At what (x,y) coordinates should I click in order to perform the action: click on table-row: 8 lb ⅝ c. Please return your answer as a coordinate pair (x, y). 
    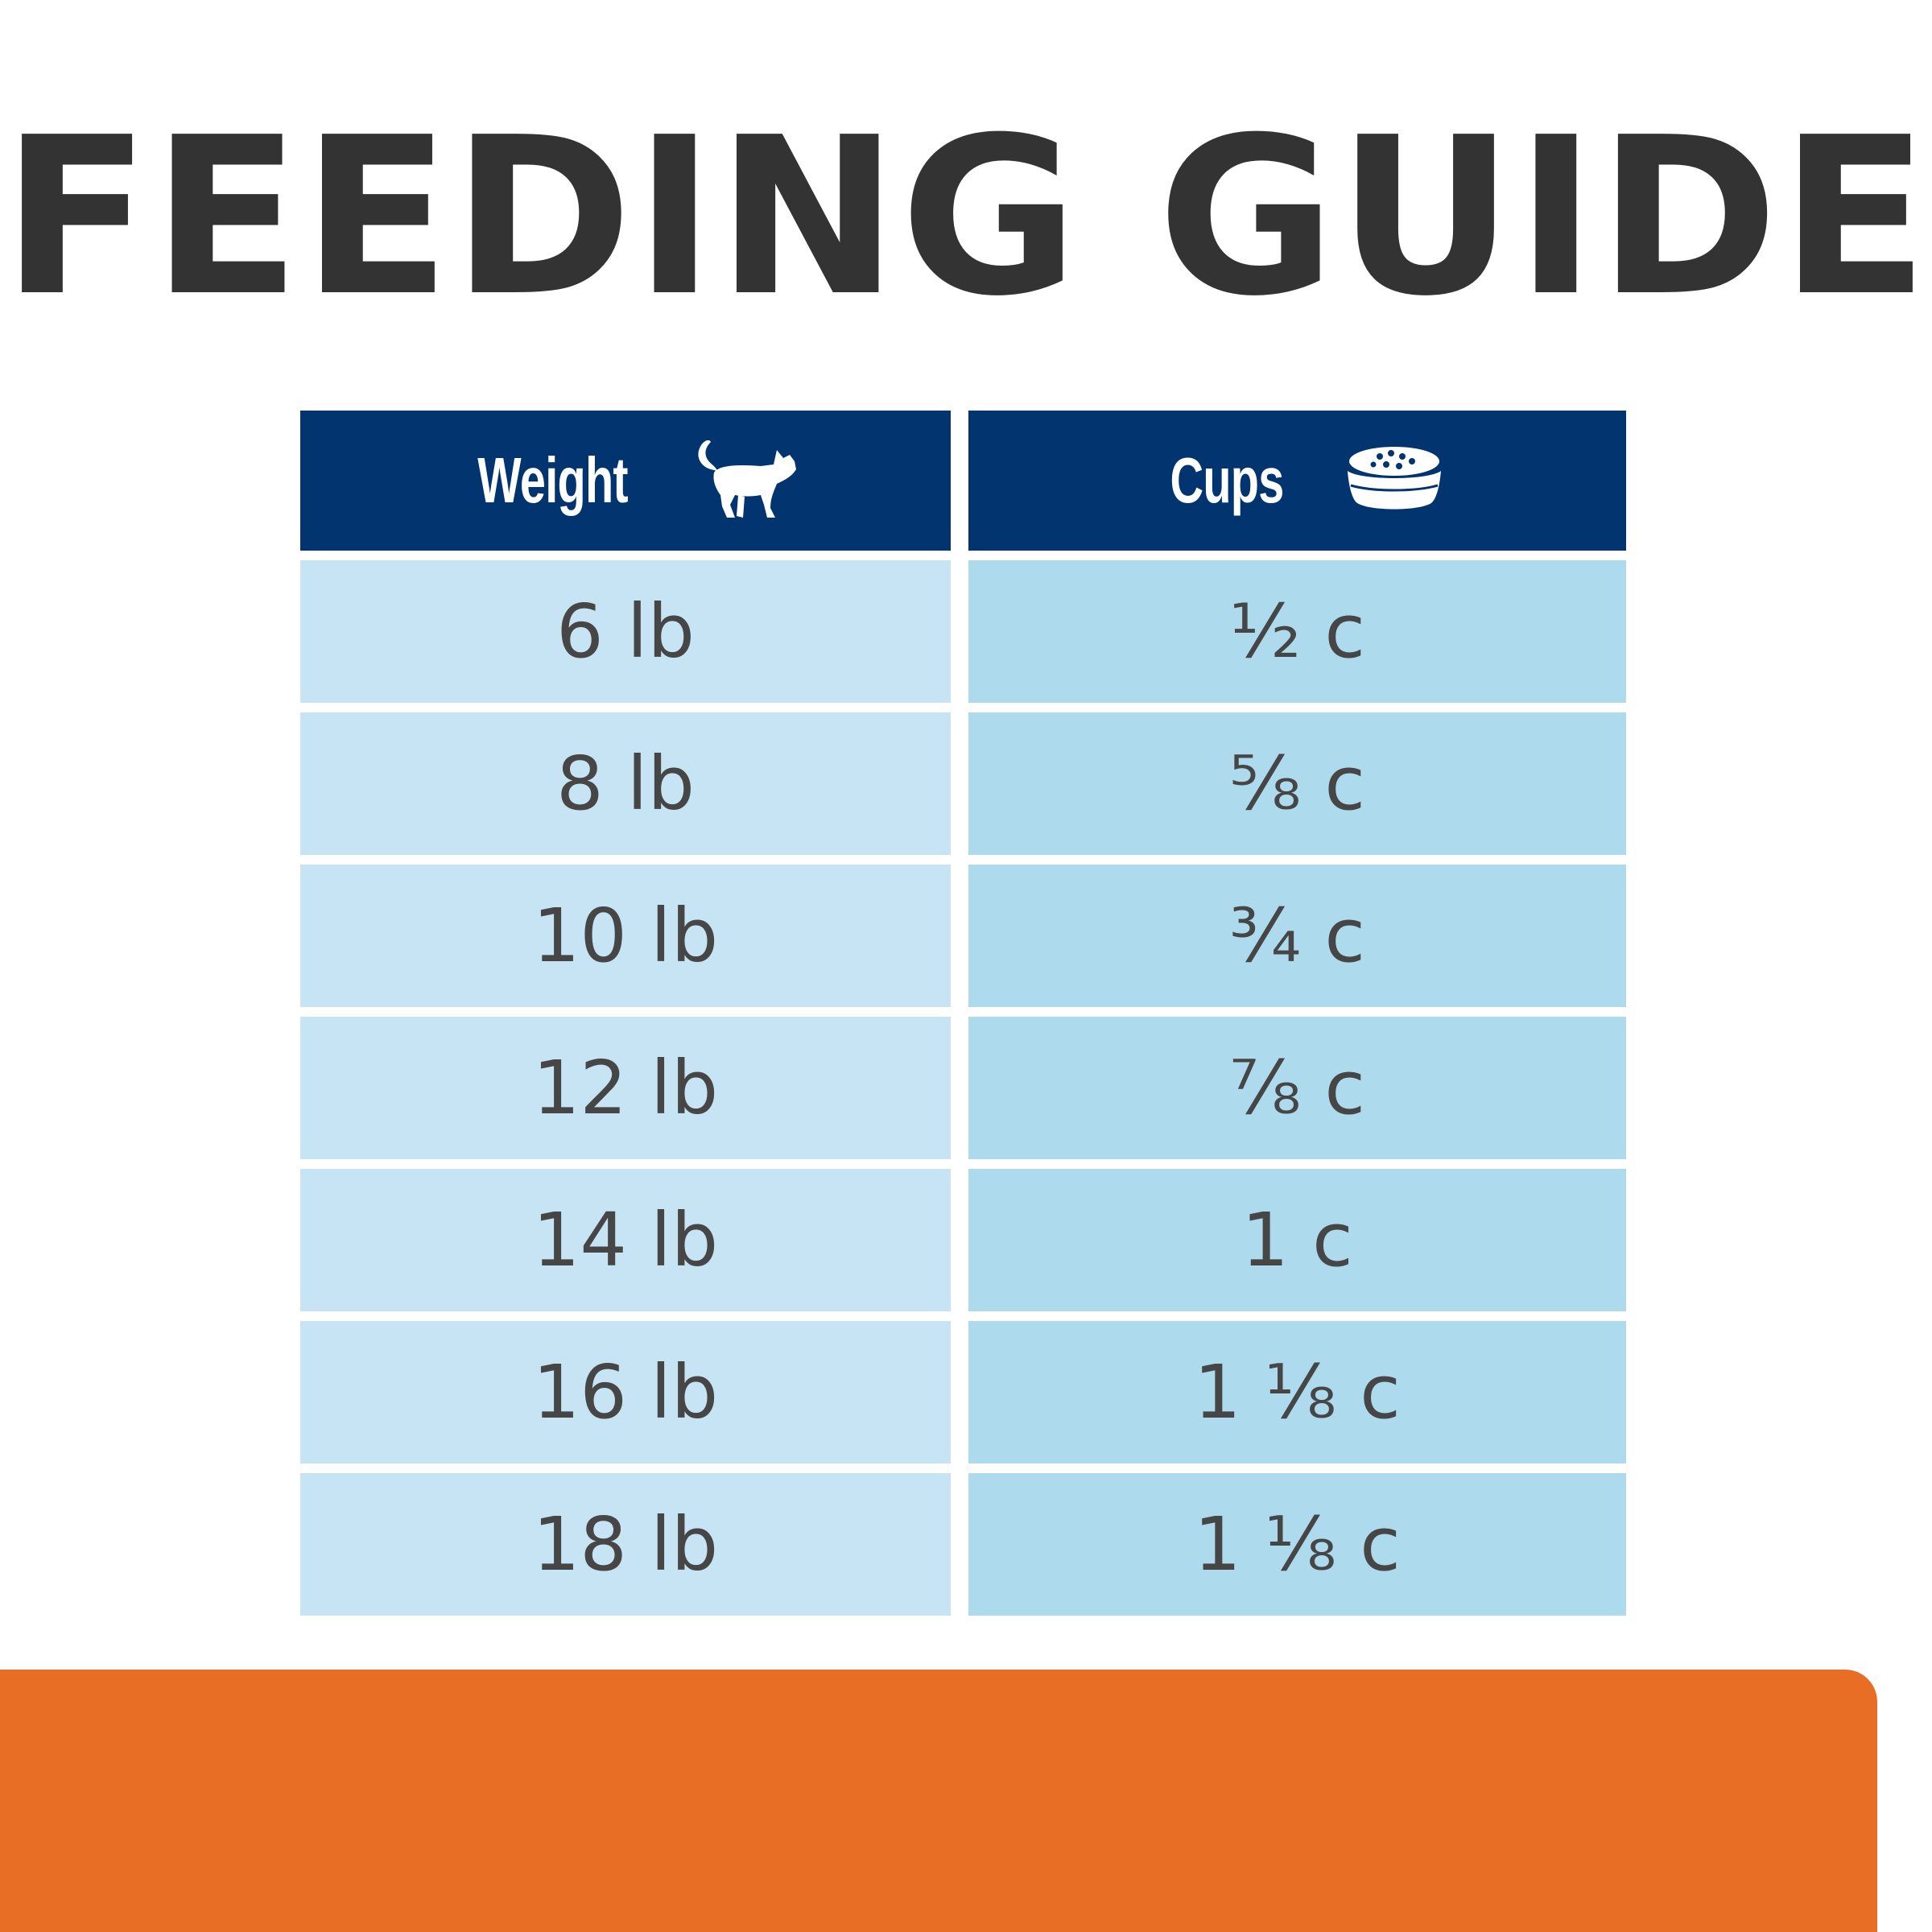
    Looking at the image, I should click on (963, 779).